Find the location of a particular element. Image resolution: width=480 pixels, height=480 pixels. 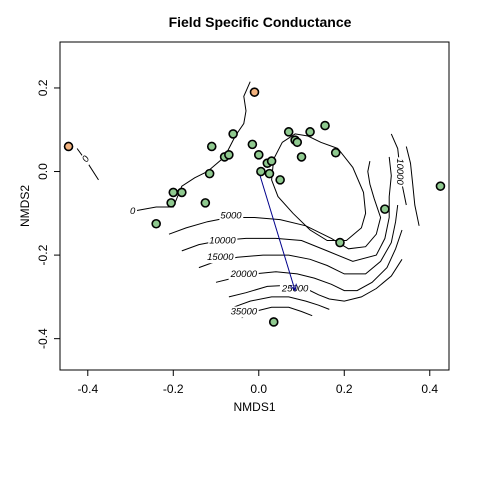

chart-title: Field Specific Conductance is located at coordinates (260, 22).